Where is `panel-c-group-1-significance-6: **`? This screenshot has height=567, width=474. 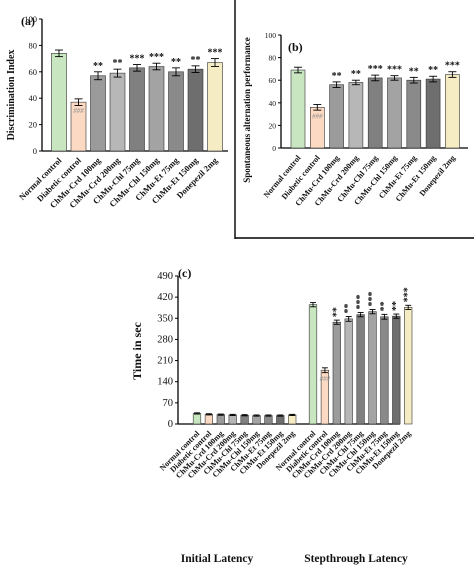
panel-c-group-1-significance-6: ** is located at coordinates (384, 306).